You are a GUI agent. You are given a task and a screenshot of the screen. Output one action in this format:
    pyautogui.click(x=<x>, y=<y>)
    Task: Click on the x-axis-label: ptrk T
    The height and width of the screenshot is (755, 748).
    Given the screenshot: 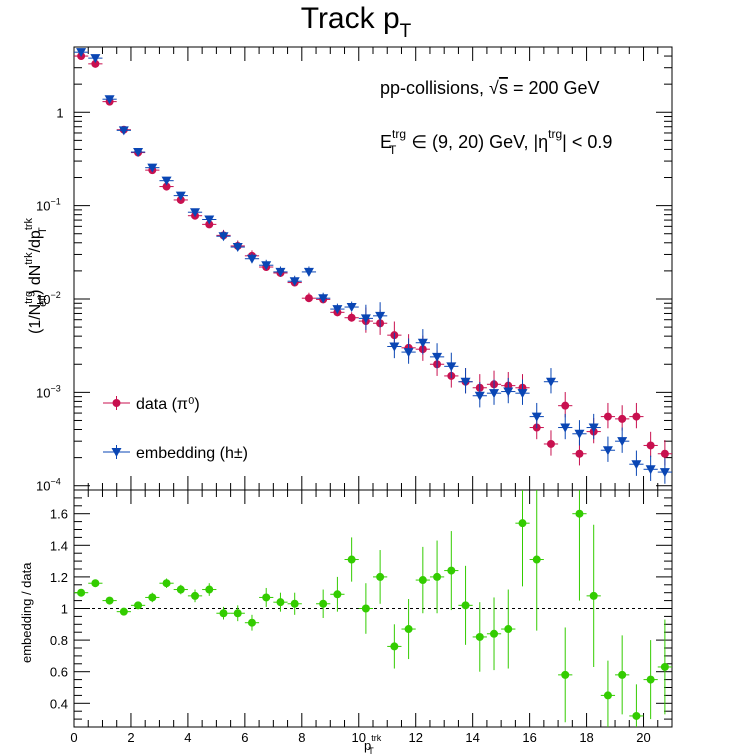 What is the action you would take?
    pyautogui.click(x=373, y=744)
    